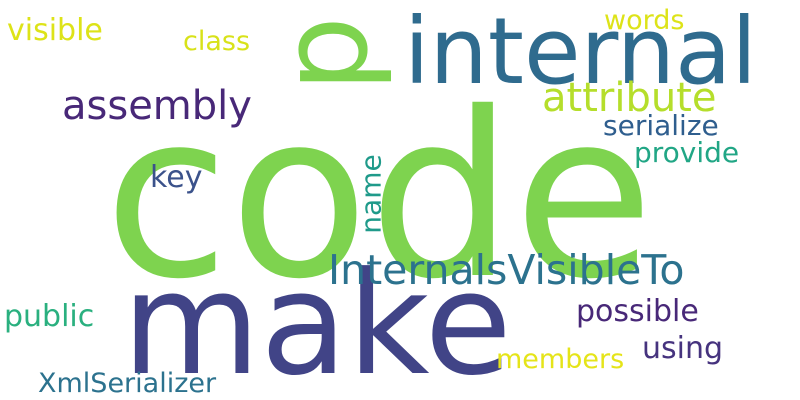 This screenshot has width=800, height=400. I want to click on word-assembly: assembly, so click(157, 106).